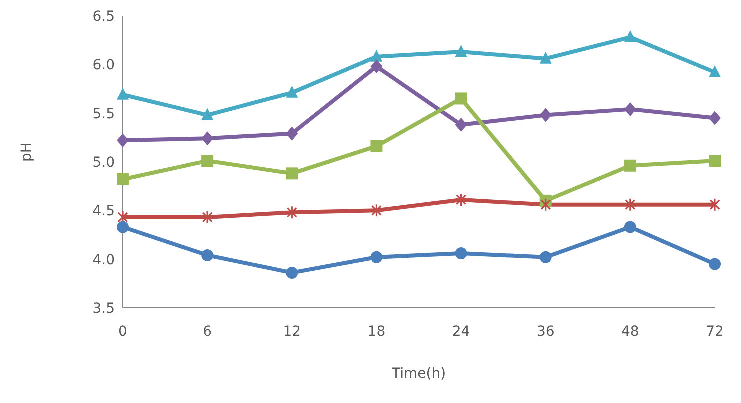 The image size is (741, 403). What do you see at coordinates (103, 114) in the screenshot?
I see `y-tick-label: 5.5` at bounding box center [103, 114].